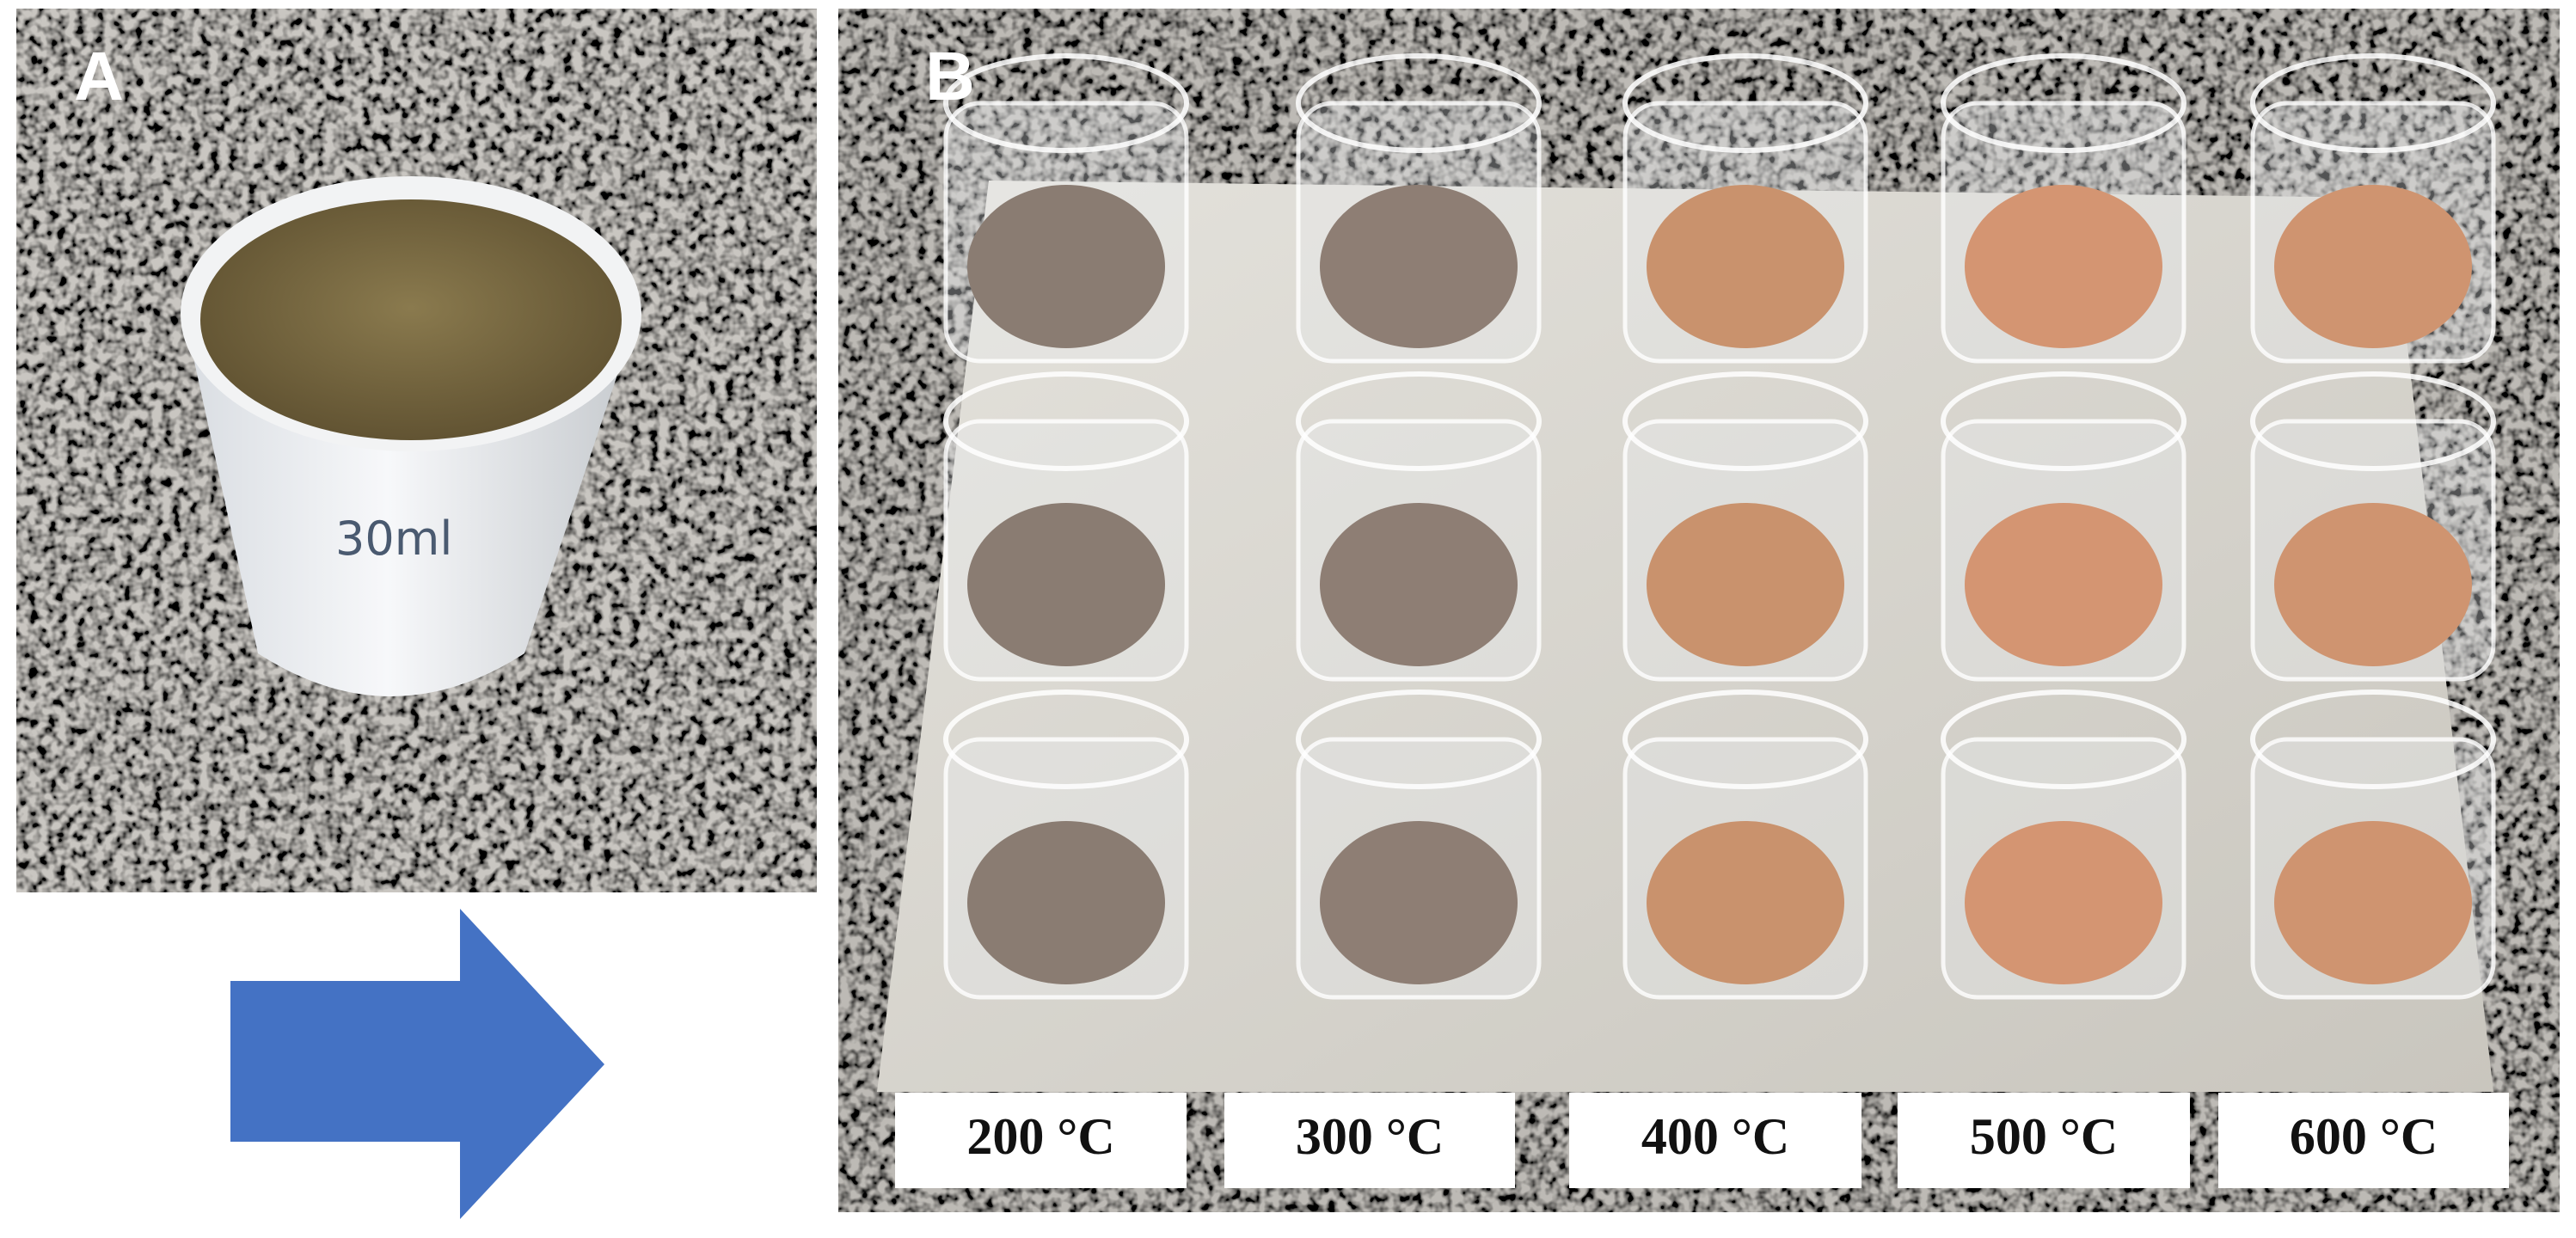 This screenshot has width=2576, height=1238. I want to click on temperature-labels: 200 °C 300 °C 400 °C 500 °C 600 °C, so click(1702, 1141).